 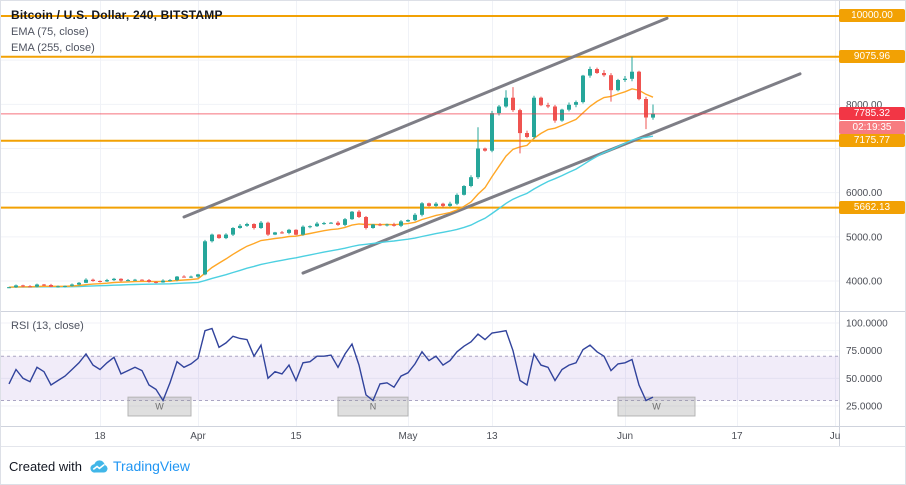 I want to click on rsi-tick-label: 100.0000, so click(x=867, y=324).